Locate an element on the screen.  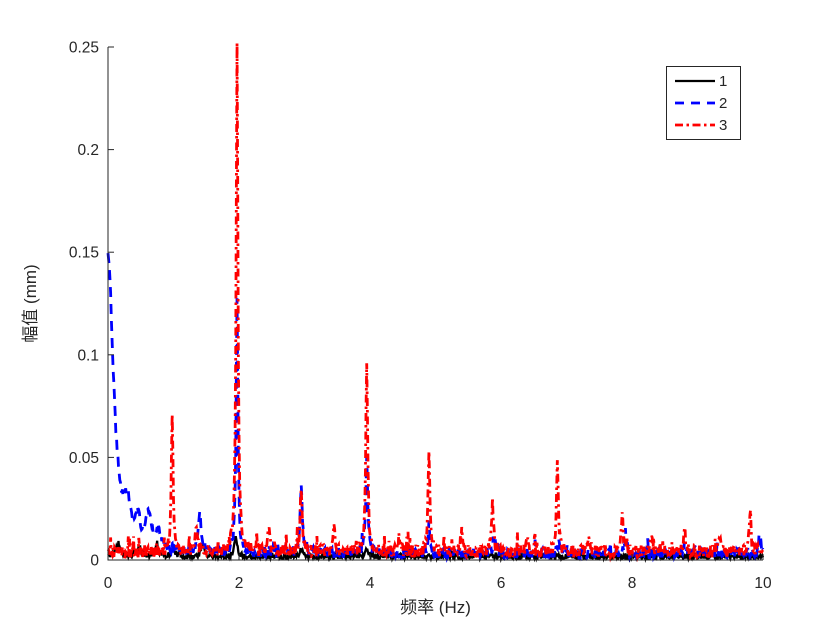
y-tick-label: 0.05 is located at coordinates (84, 458).